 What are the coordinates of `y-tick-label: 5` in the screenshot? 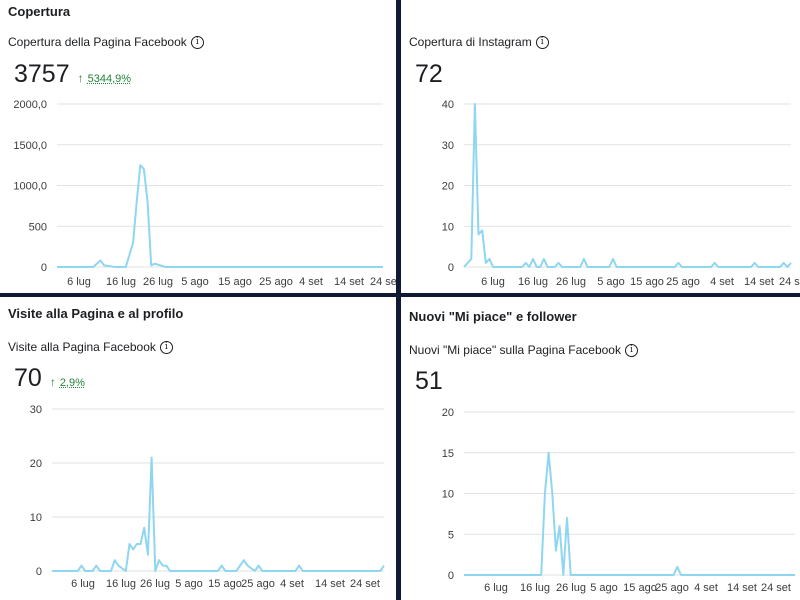 It's located at (451, 535).